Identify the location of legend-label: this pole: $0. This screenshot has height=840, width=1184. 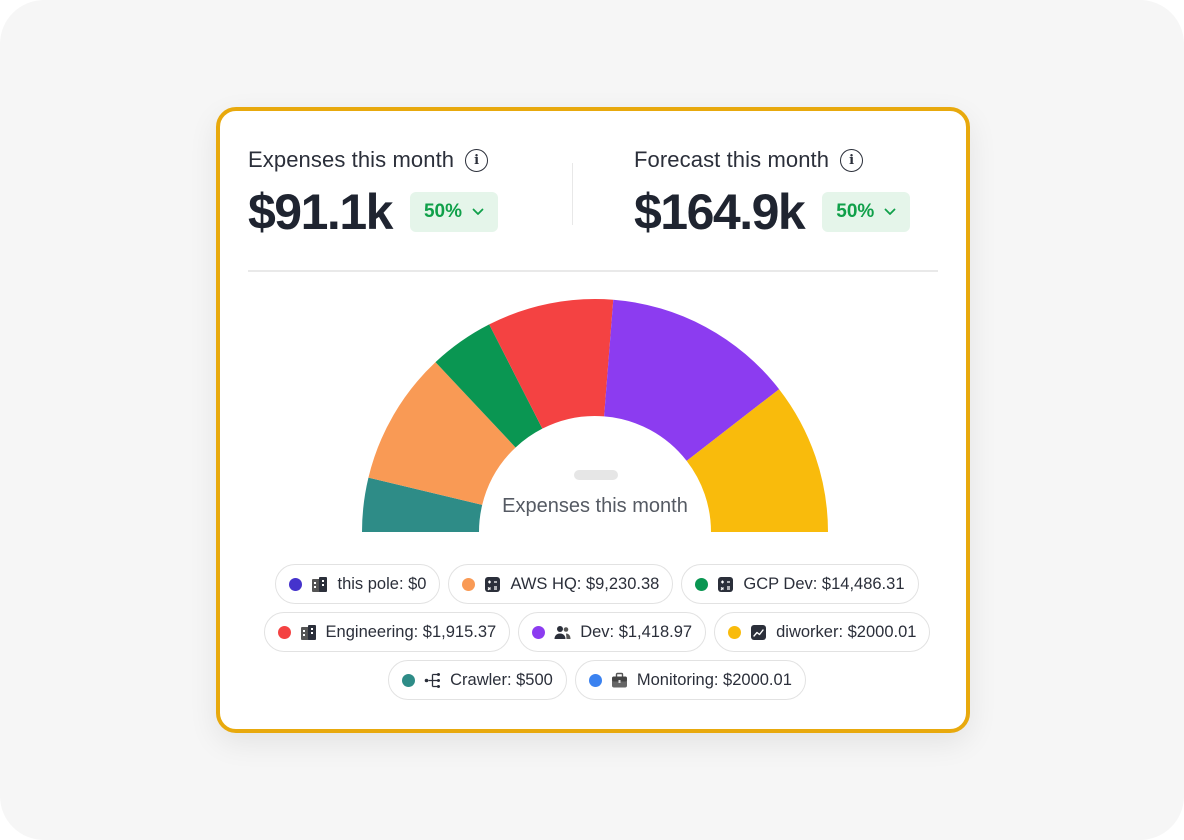
(382, 583).